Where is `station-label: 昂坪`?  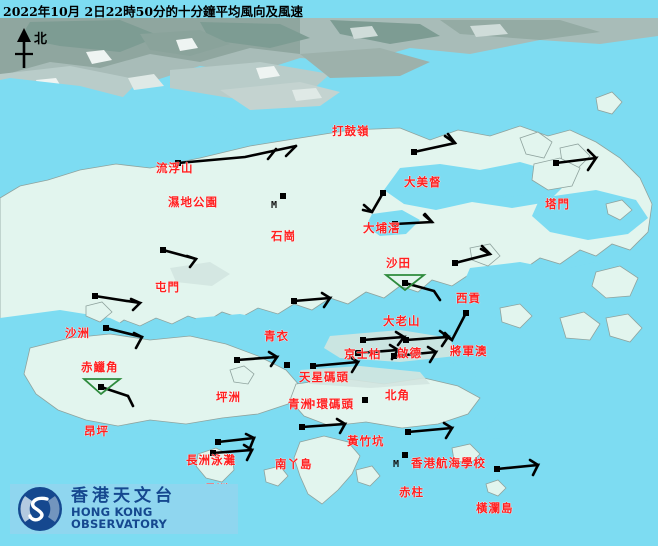 station-label: 昂坪 is located at coordinates (96, 431).